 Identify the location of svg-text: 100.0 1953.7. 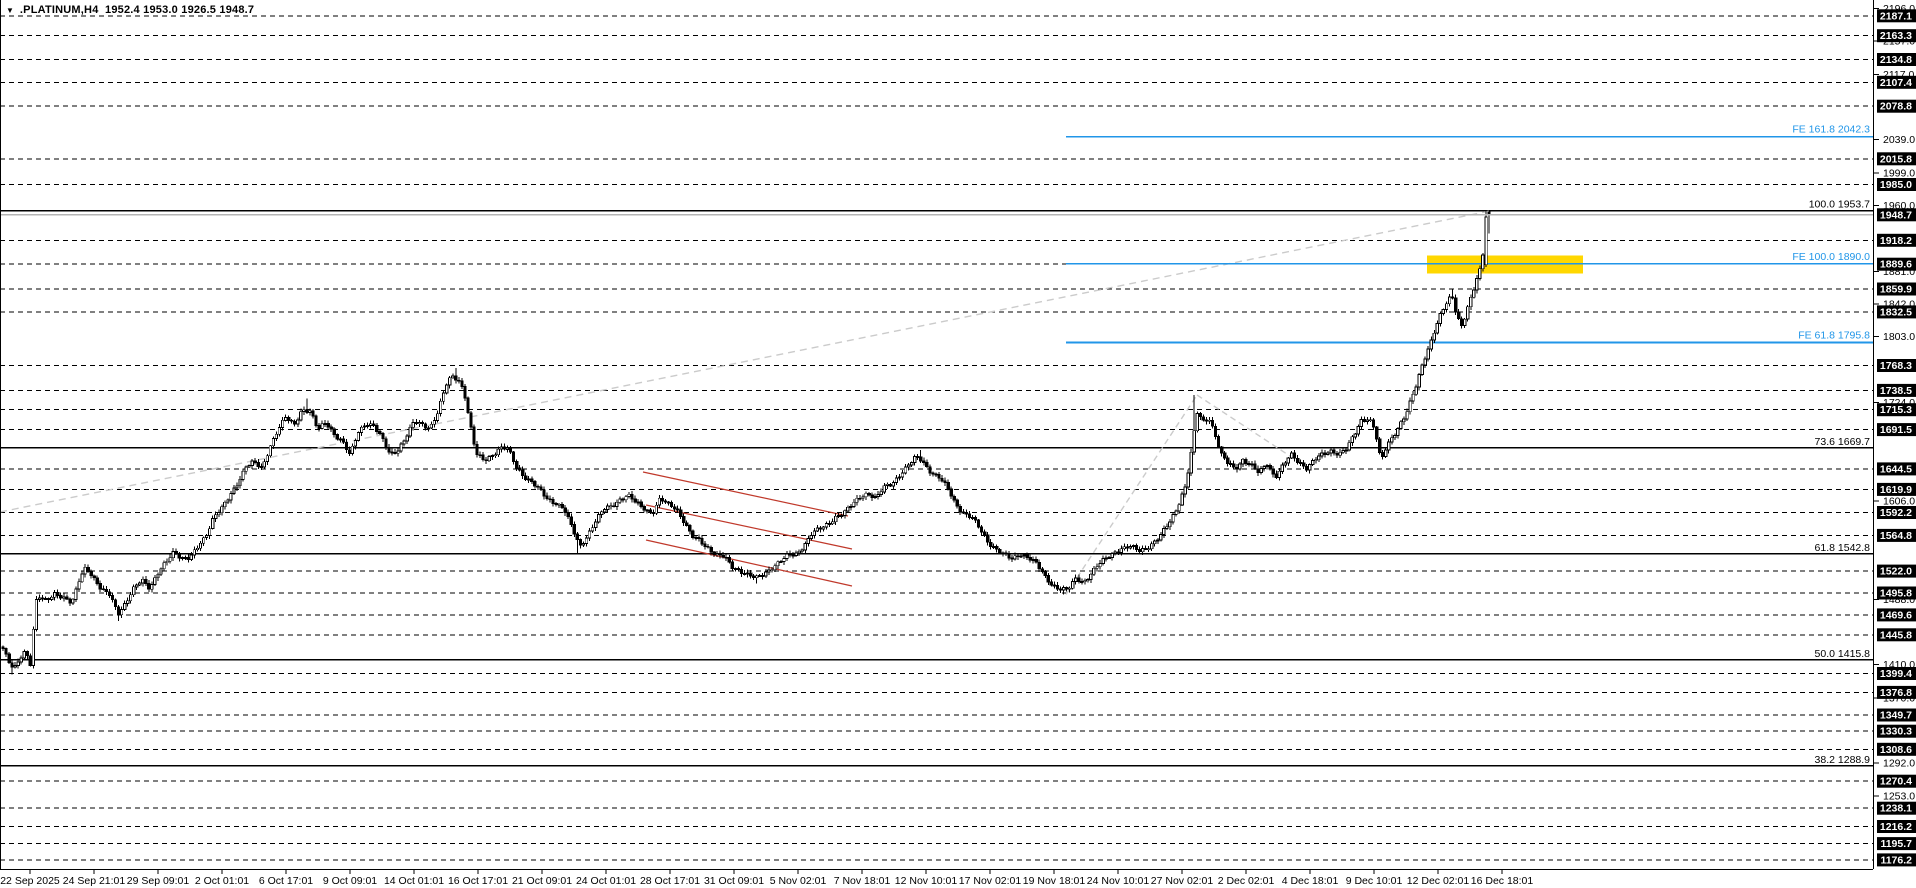
(1839, 205).